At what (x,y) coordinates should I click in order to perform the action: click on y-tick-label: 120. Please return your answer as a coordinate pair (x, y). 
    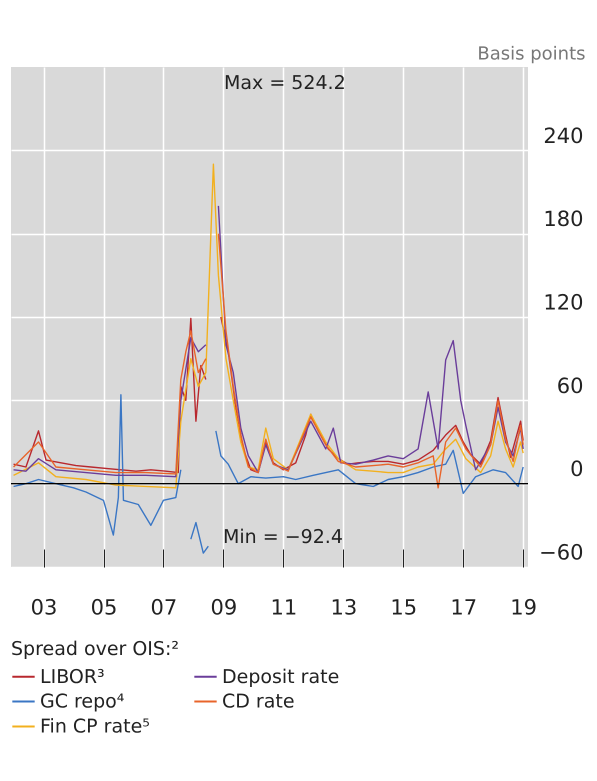
    Looking at the image, I should click on (563, 302).